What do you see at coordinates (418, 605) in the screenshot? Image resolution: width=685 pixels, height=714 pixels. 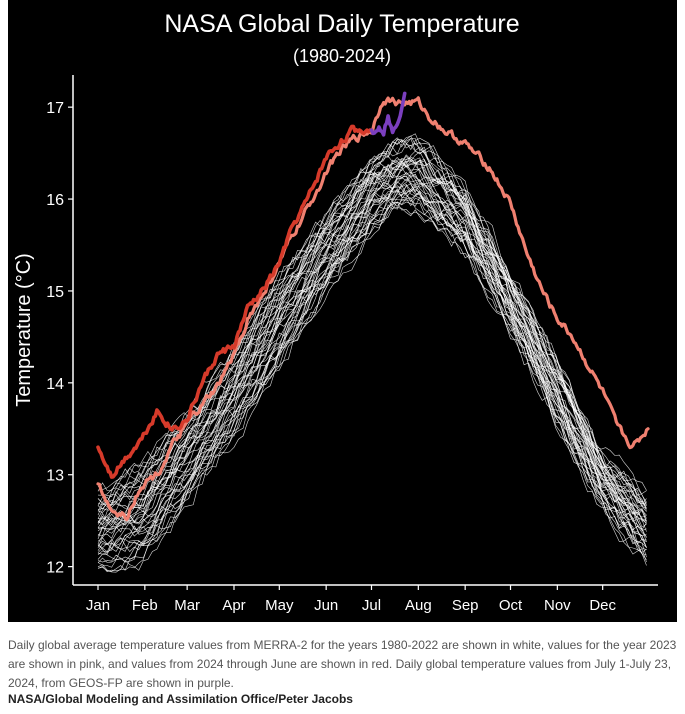 I see `x-tick-label: Aug` at bounding box center [418, 605].